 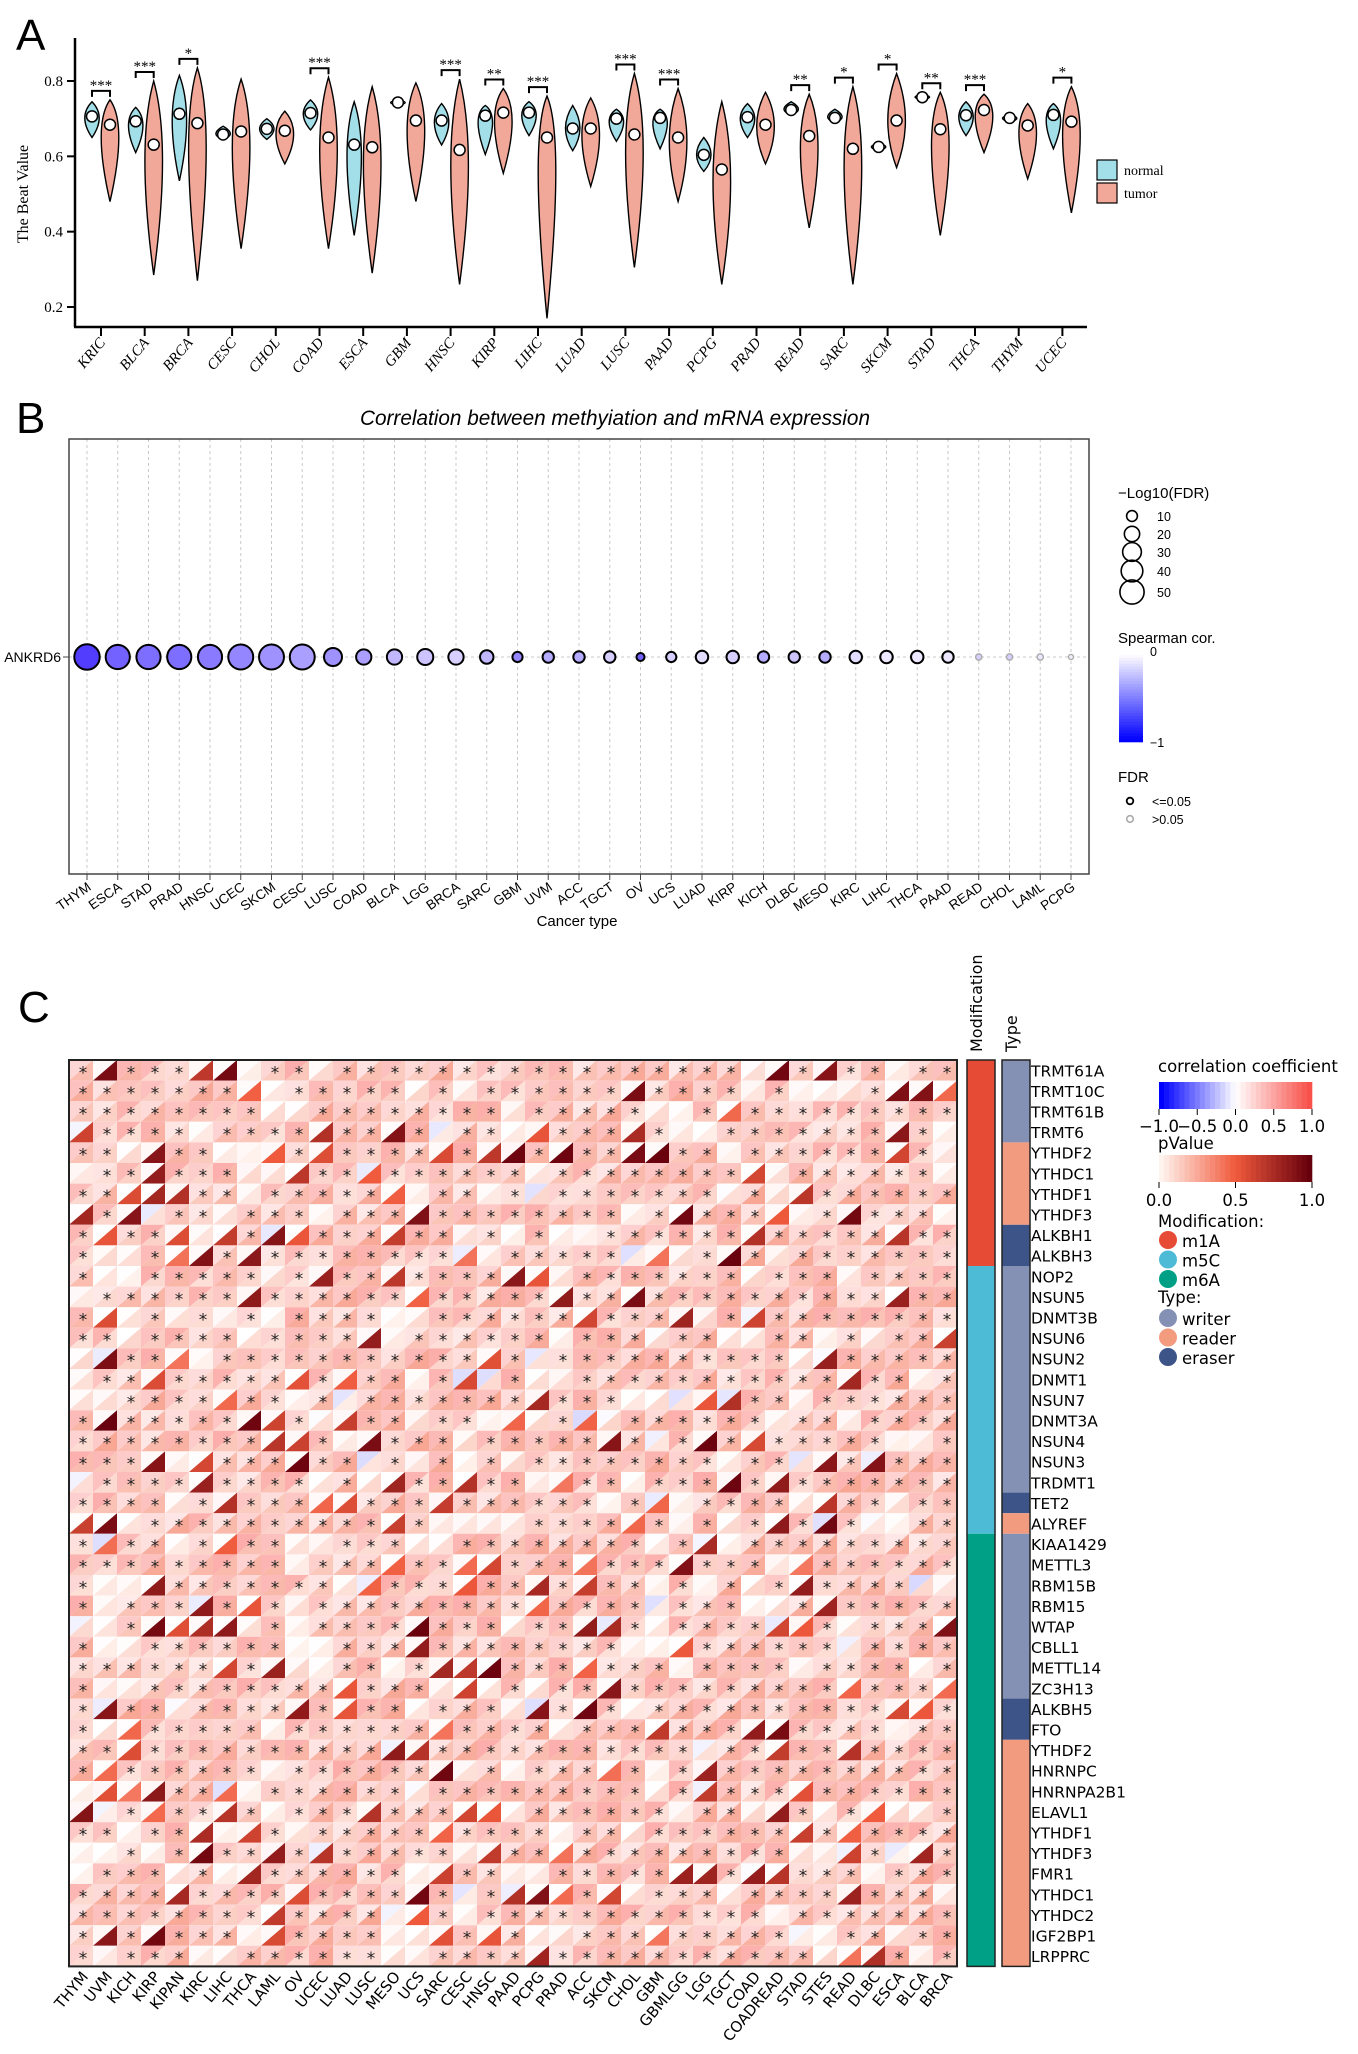 I want to click on colorbar-step, so click(x=1131, y=694).